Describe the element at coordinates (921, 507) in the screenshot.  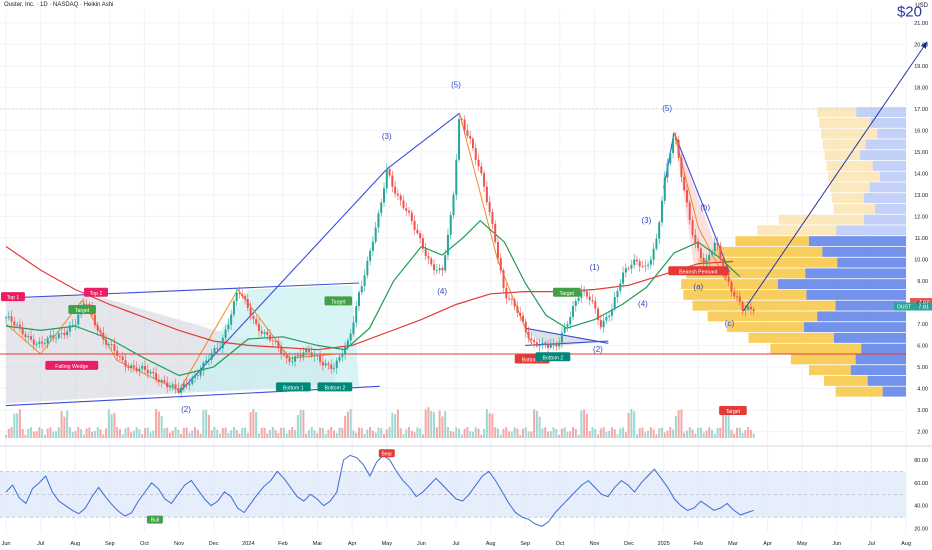
I see `rsi-tick-label: 40.00` at that location.